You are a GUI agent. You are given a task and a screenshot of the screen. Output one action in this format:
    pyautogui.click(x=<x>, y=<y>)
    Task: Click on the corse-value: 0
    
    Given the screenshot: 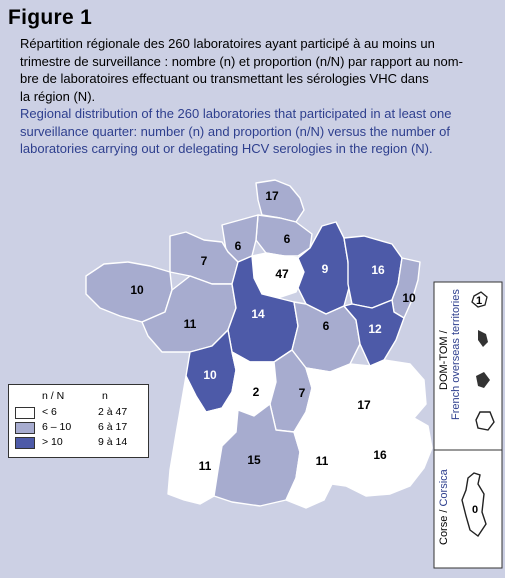 What is the action you would take?
    pyautogui.click(x=475, y=510)
    